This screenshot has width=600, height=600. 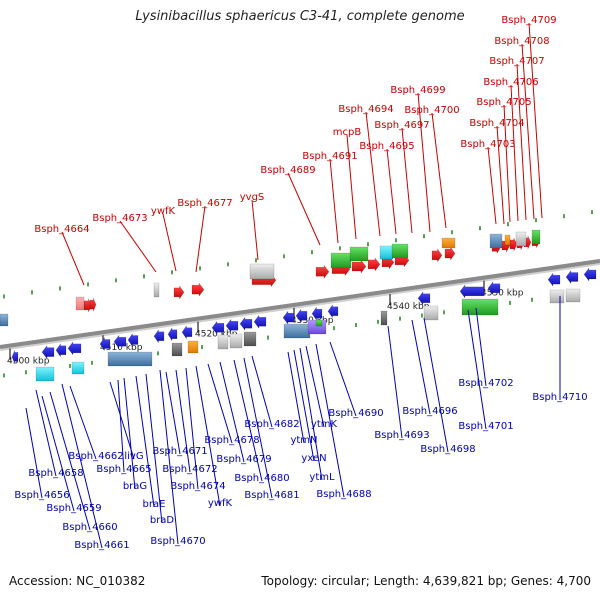 What do you see at coordinates (347, 132) in the screenshot?
I see `forward-gene-label: mcpB` at bounding box center [347, 132].